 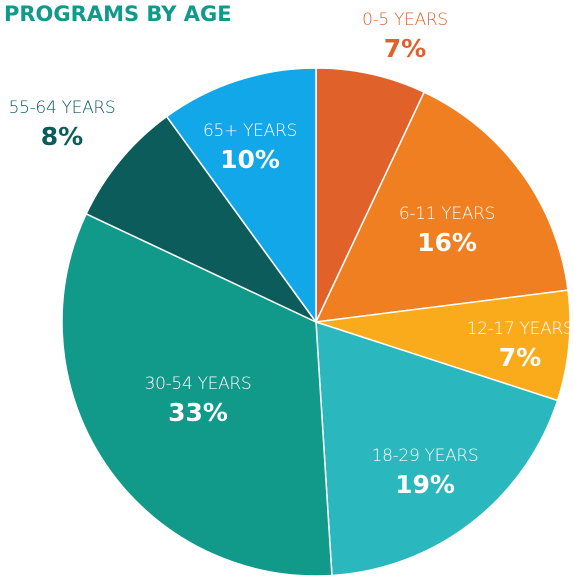 What do you see at coordinates (198, 412) in the screenshot?
I see `slice-value-label: 33%` at bounding box center [198, 412].